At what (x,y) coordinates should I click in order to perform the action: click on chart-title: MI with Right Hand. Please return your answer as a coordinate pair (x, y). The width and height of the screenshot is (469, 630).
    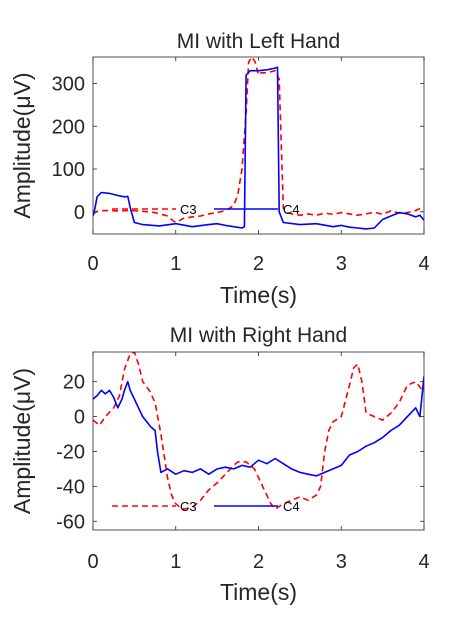
    Looking at the image, I should click on (258, 335).